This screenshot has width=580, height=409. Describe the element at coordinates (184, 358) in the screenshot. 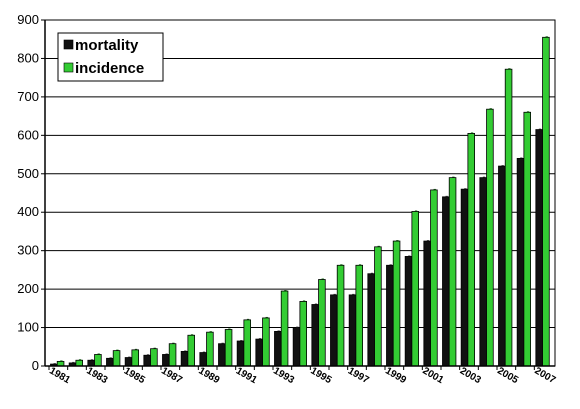

I see `bar-mortality-1988` at that location.